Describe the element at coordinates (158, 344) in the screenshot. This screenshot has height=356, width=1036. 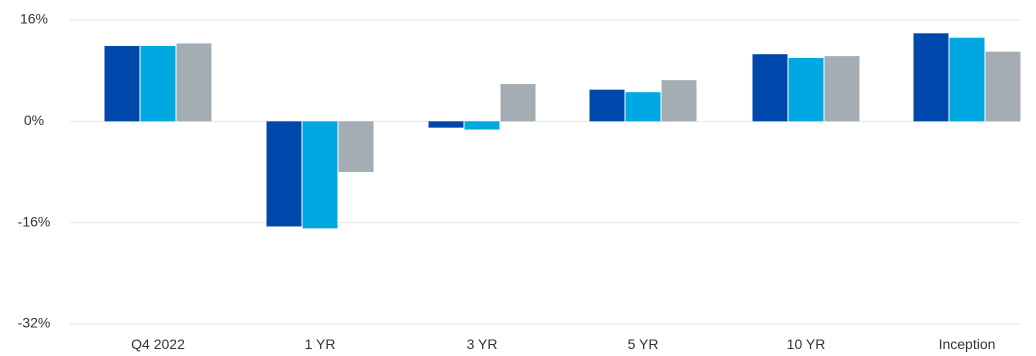
I see `x-tick-label: Q4 2022` at that location.